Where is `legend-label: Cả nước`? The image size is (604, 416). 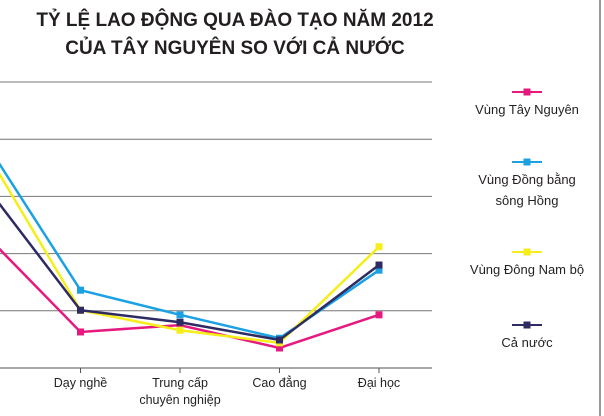
legend-label: Cả nước is located at coordinates (527, 342).